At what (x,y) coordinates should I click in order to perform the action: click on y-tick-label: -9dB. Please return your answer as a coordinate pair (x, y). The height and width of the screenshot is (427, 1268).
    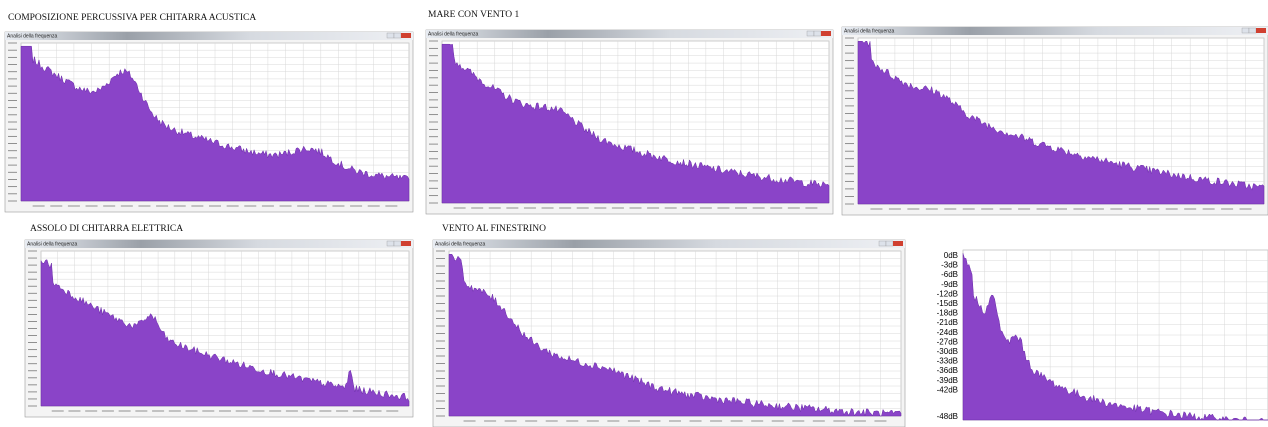
    Looking at the image, I should click on (949, 284).